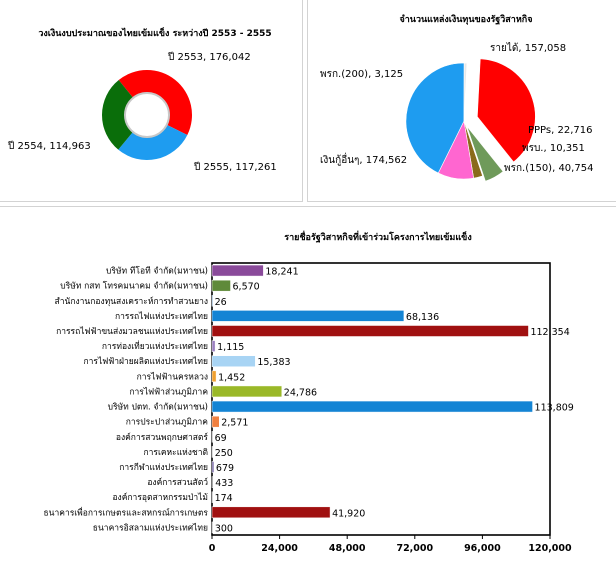  What do you see at coordinates (145, 361) in the screenshot?
I see `category-label: การไฟฟ้าฝ่ายผลิตแห่งประเทศไทย` at bounding box center [145, 361].